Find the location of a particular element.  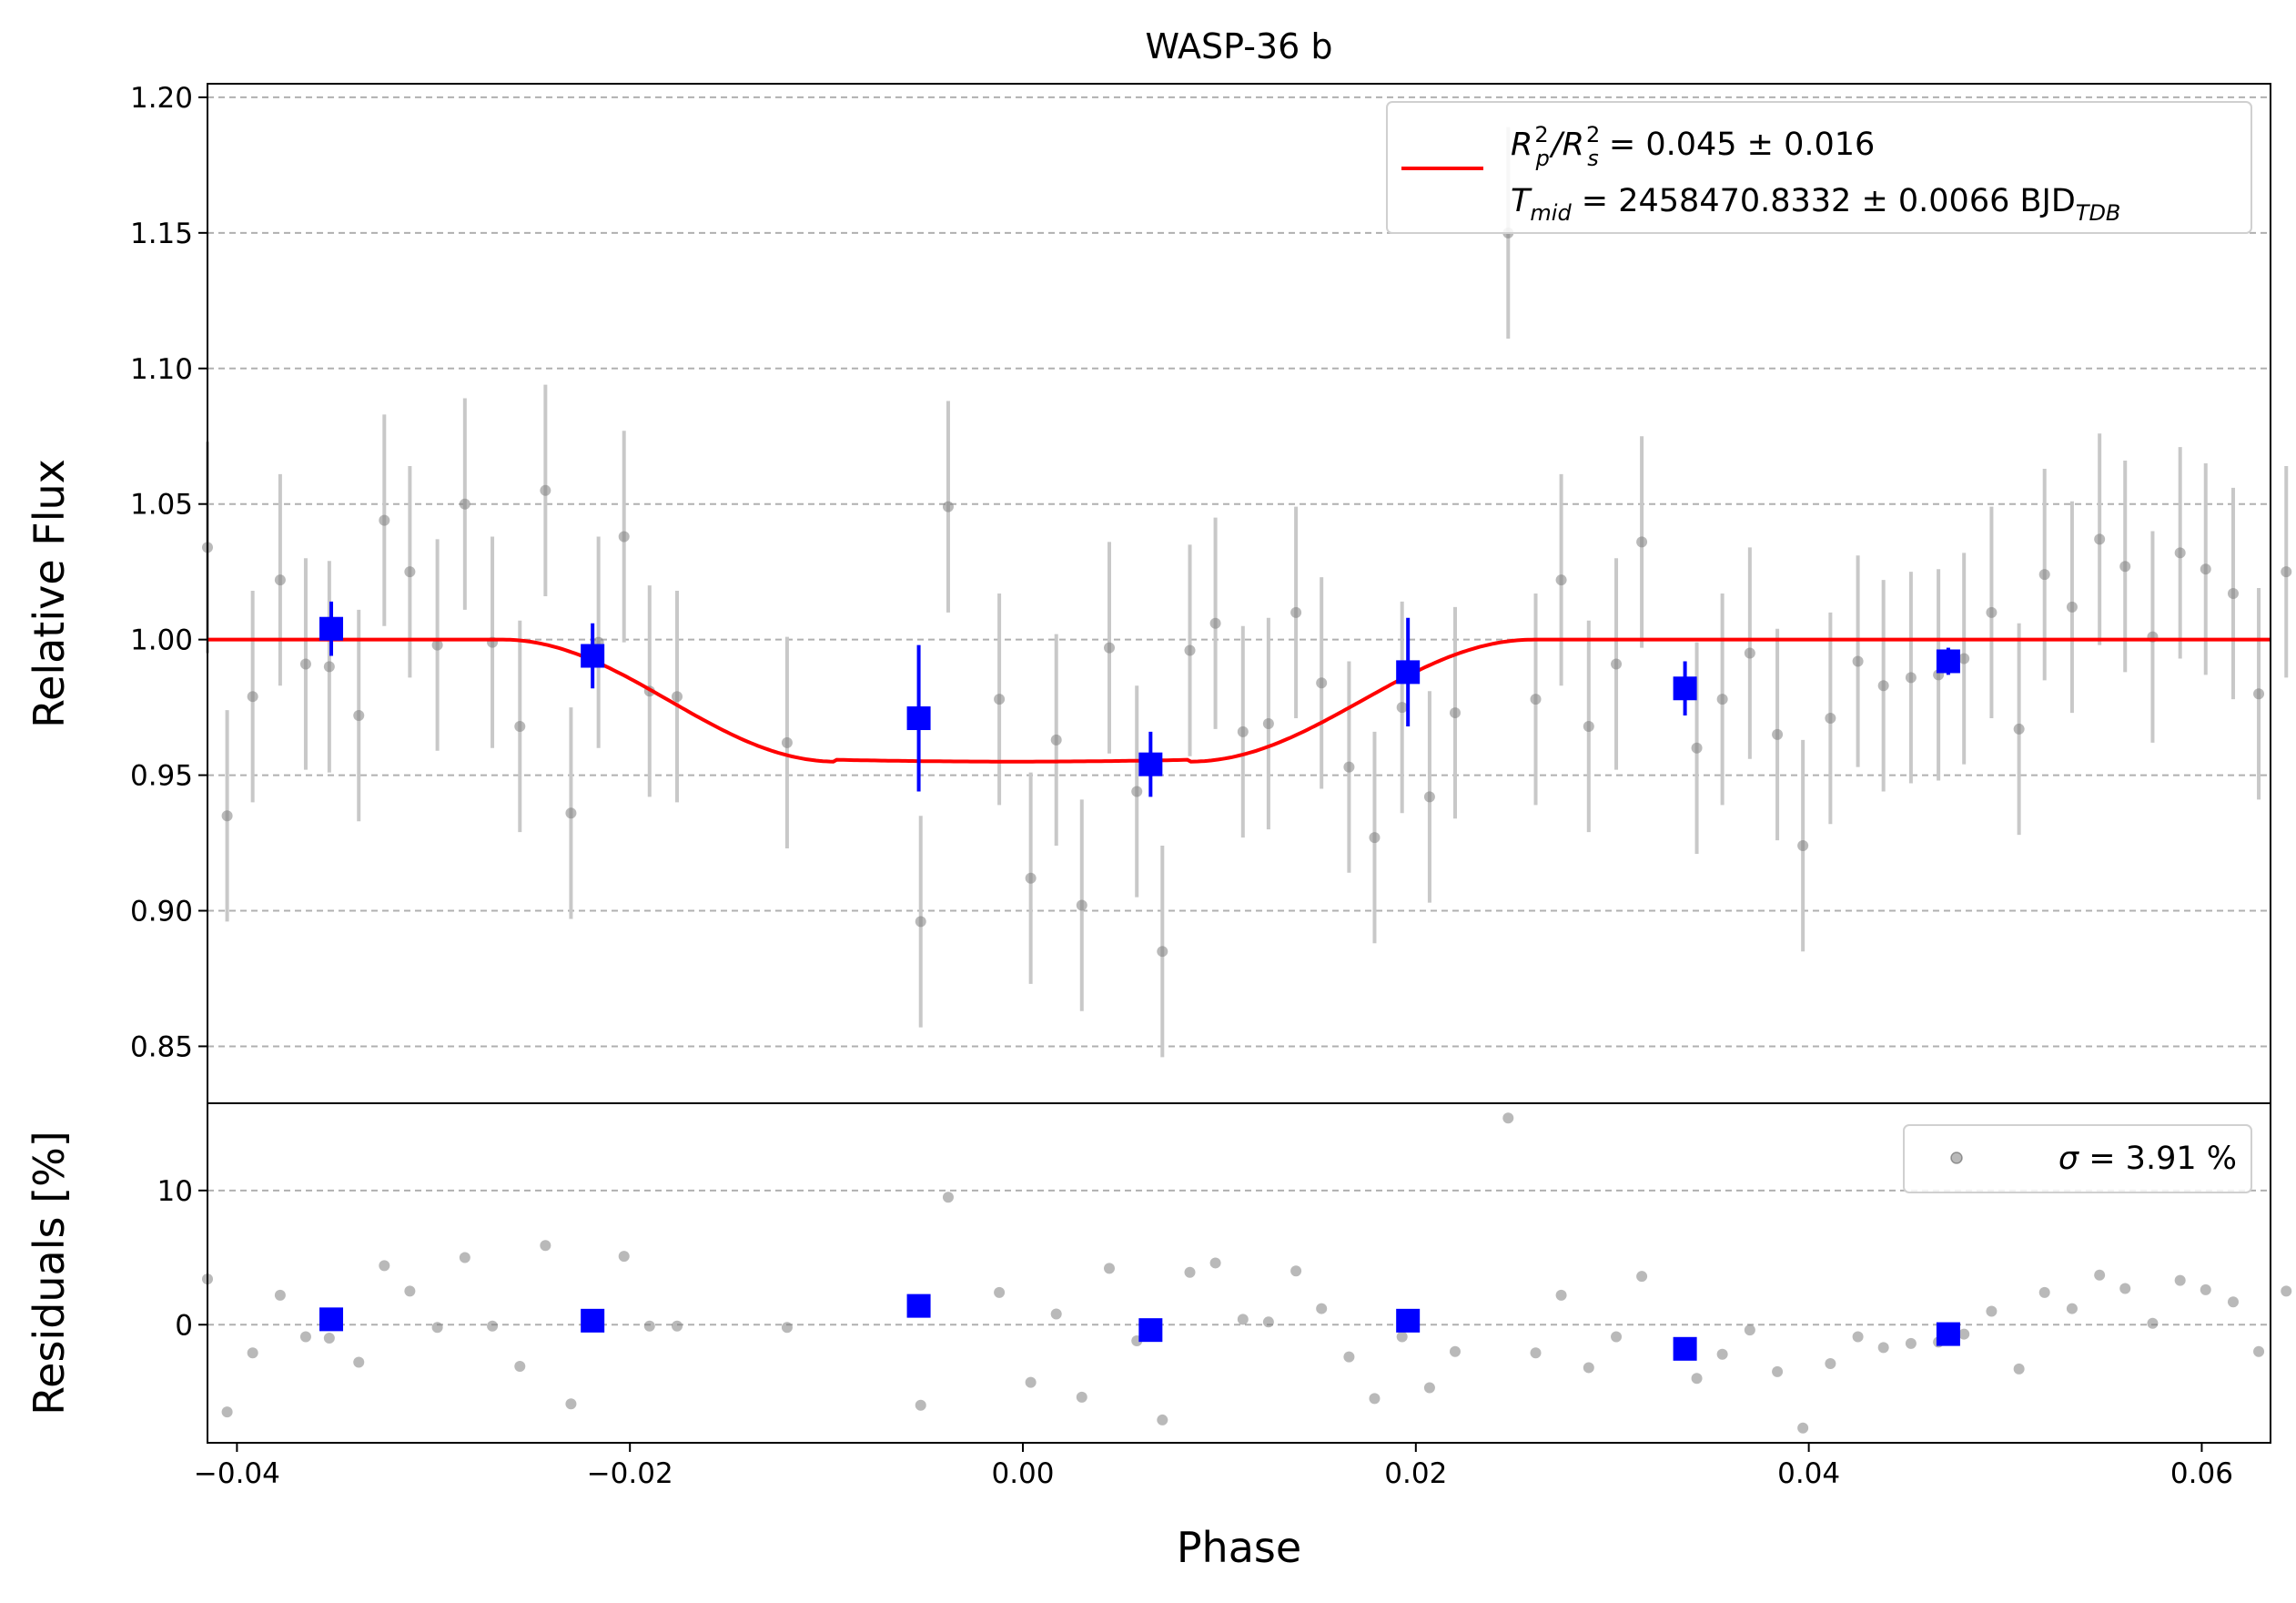

legend-sigma-value: = 3.91 % is located at coordinates (2158, 1159).